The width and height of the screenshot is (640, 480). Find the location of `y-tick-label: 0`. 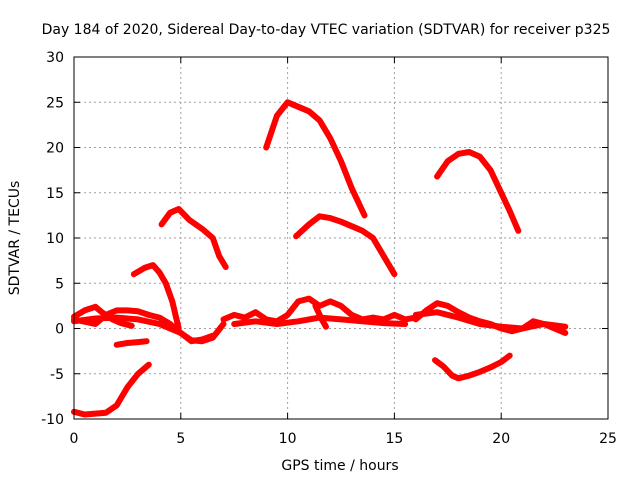

y-tick-label: 0 is located at coordinates (59, 330).